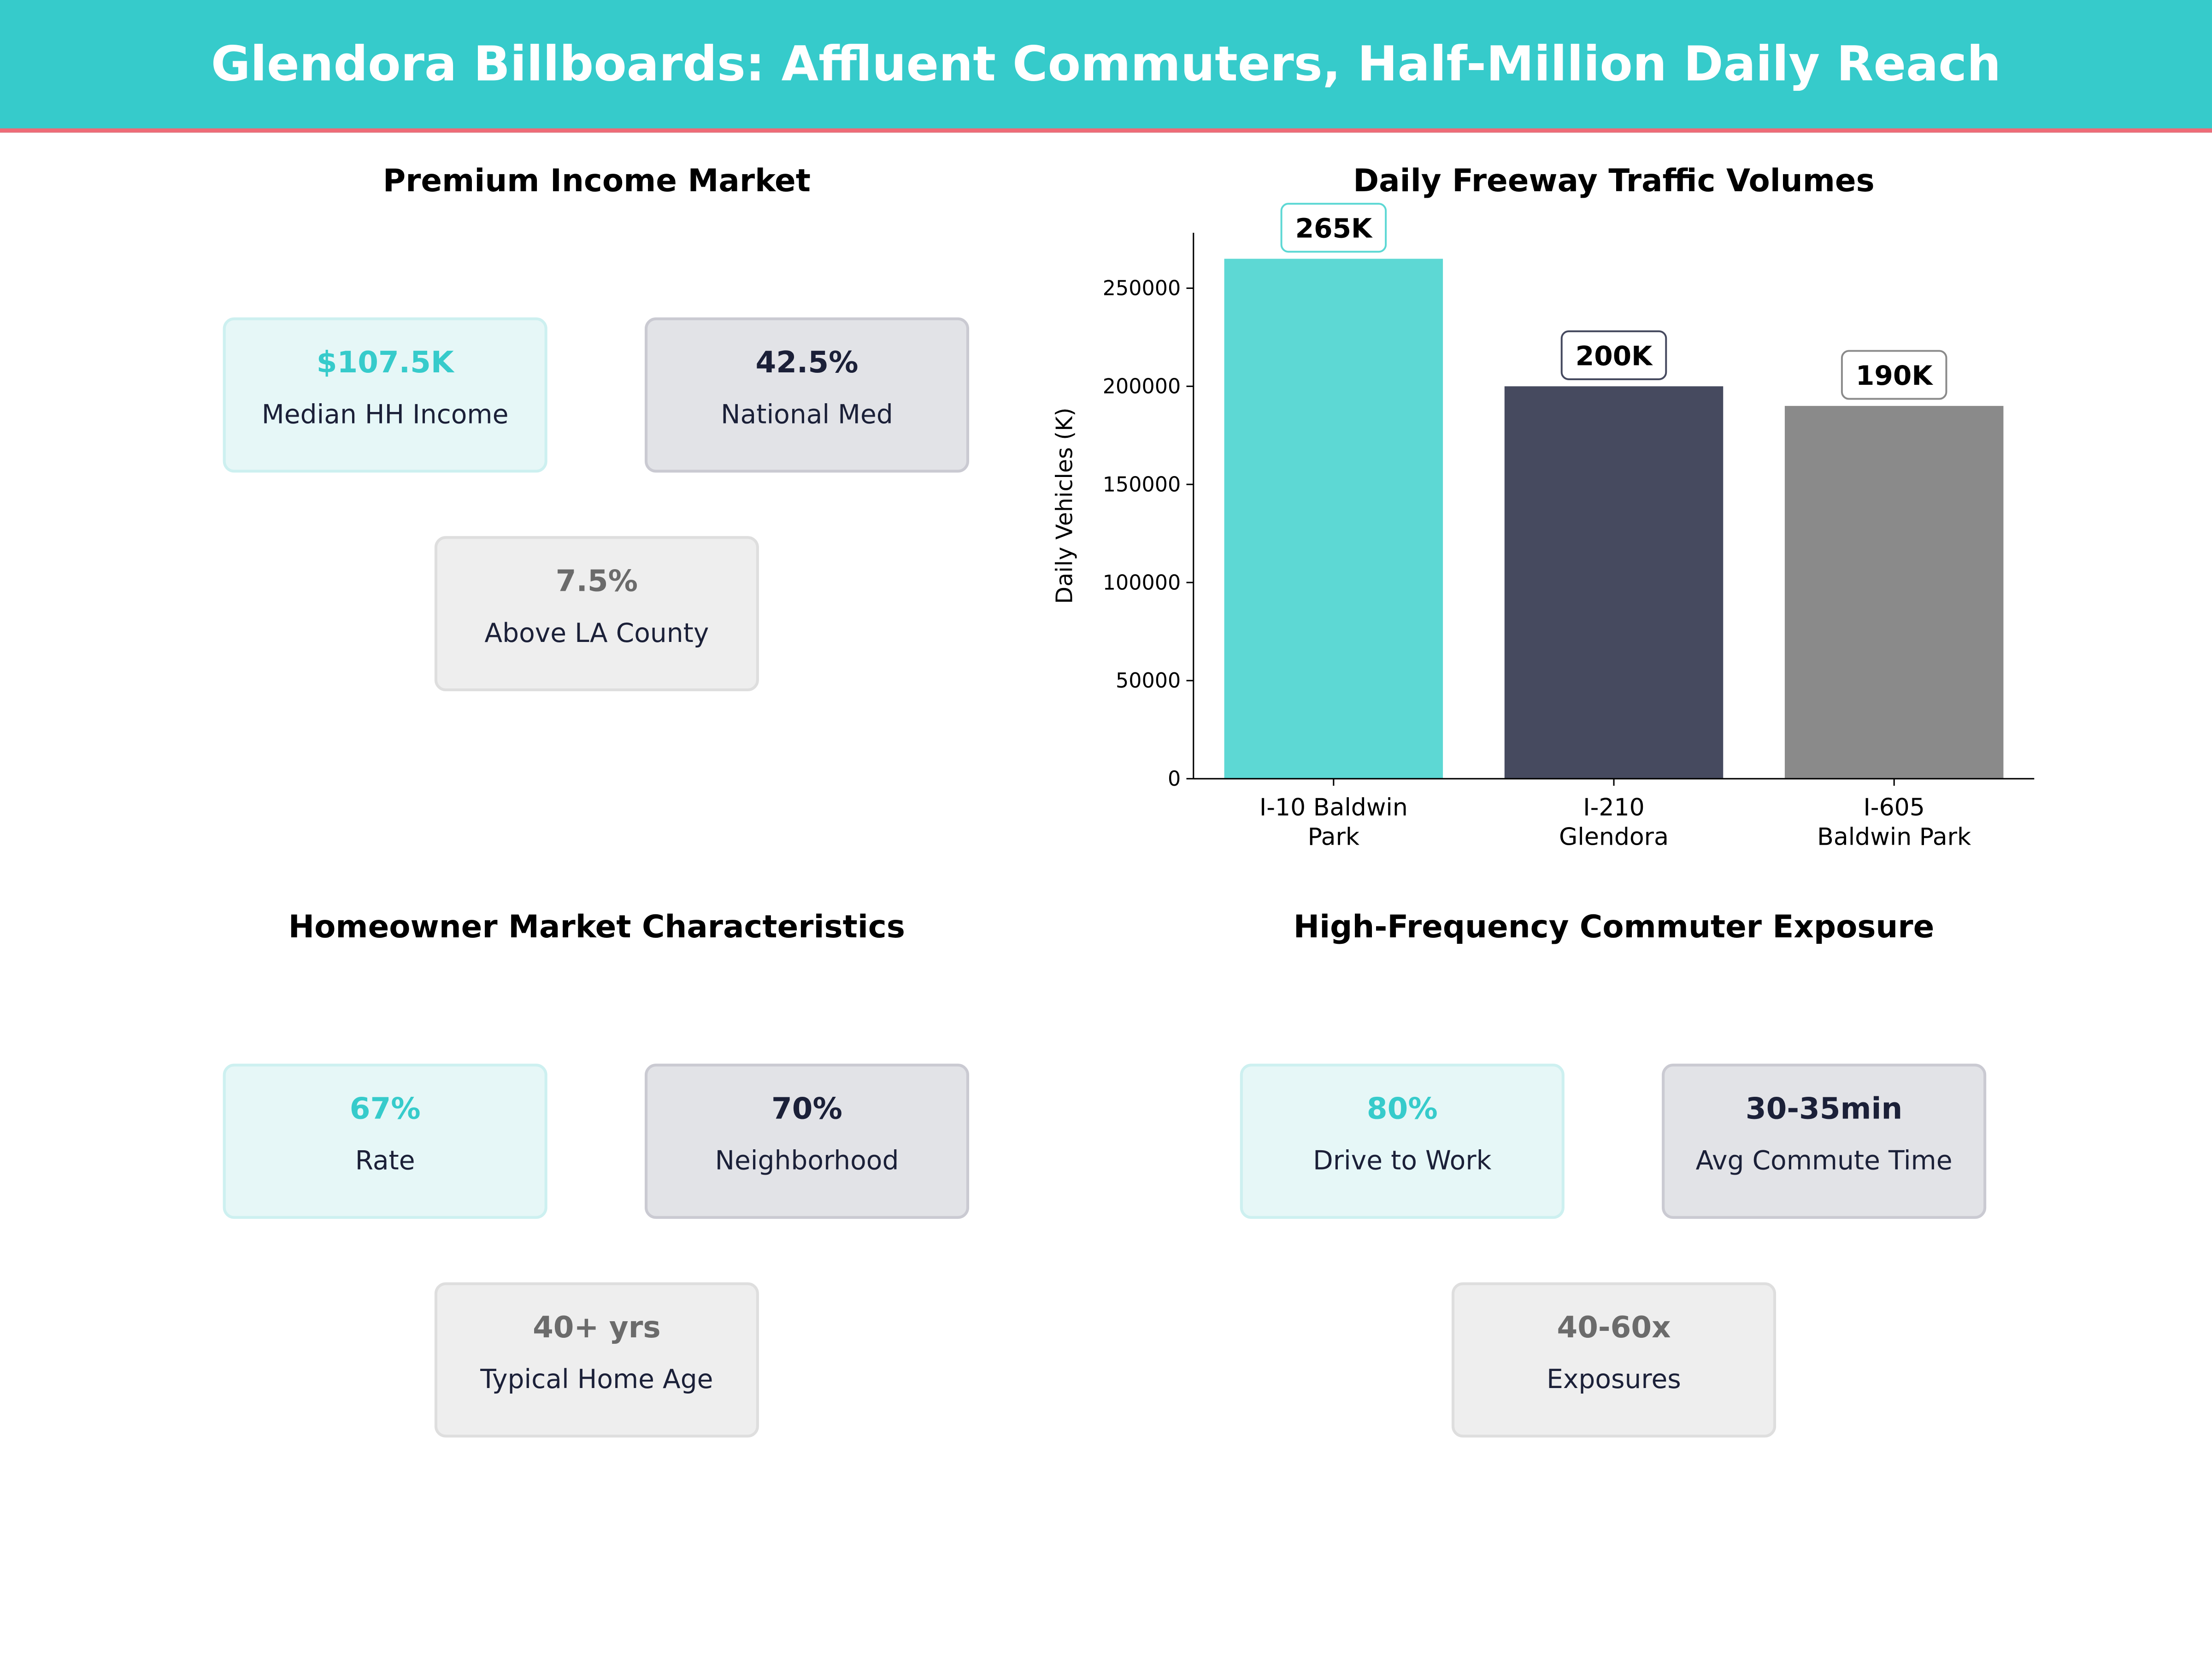 This screenshot has height=1659, width=2212. What do you see at coordinates (1824, 1109) in the screenshot?
I see `card-value: 30-35min` at bounding box center [1824, 1109].